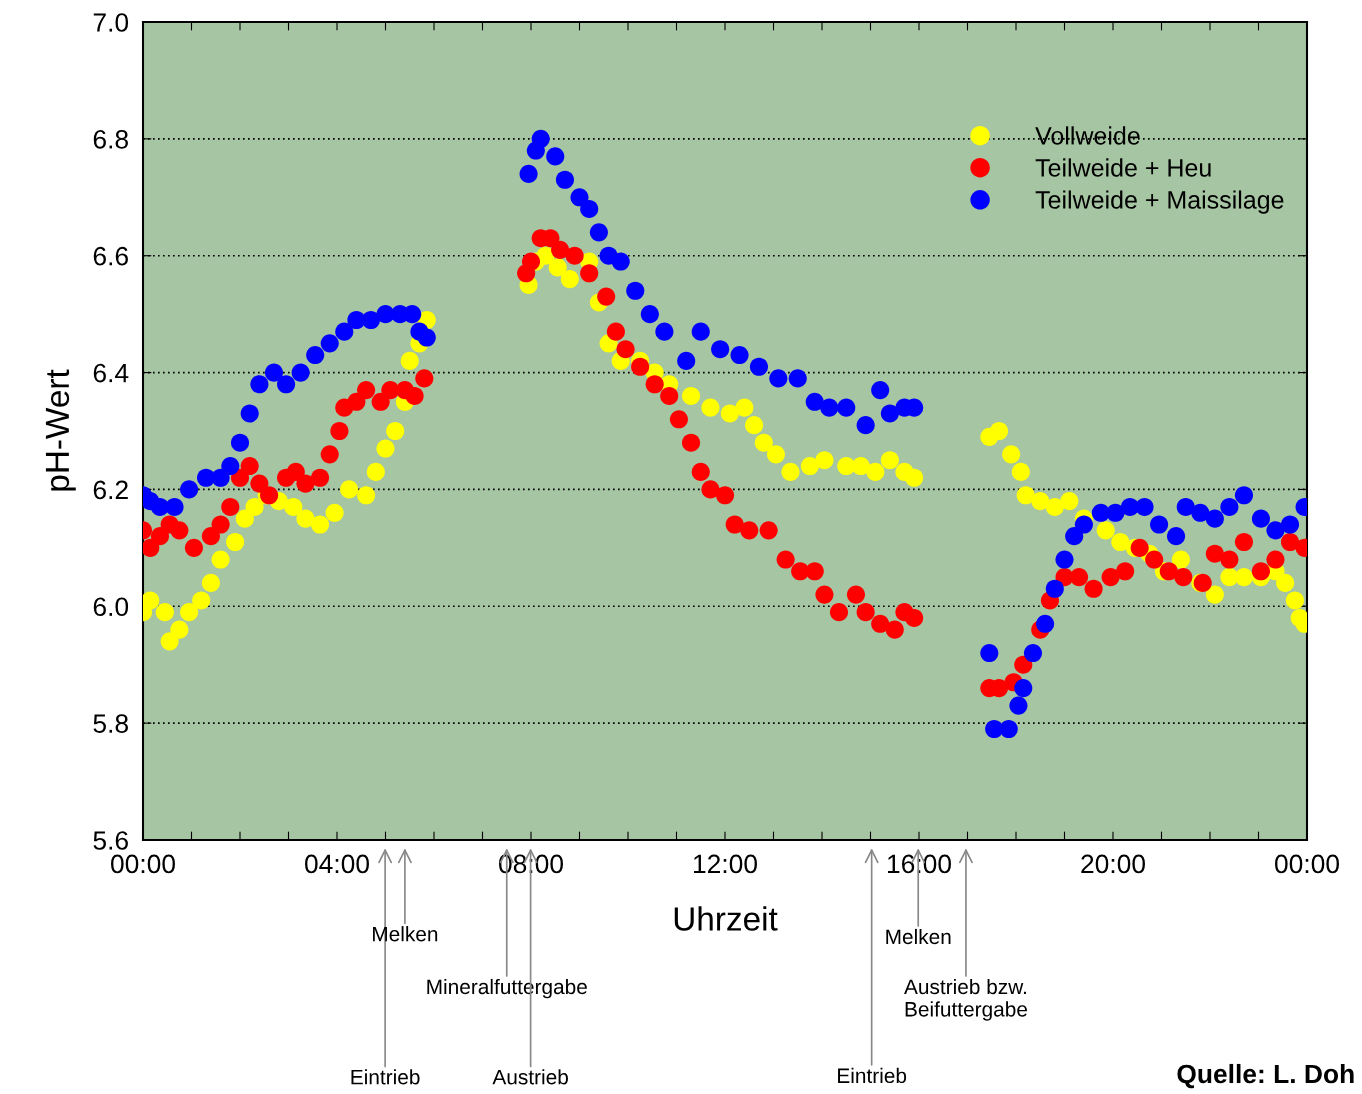 The image size is (1362, 1094). Describe the element at coordinates (111, 22) in the screenshot. I see `y-tick-label: 7.0` at that location.